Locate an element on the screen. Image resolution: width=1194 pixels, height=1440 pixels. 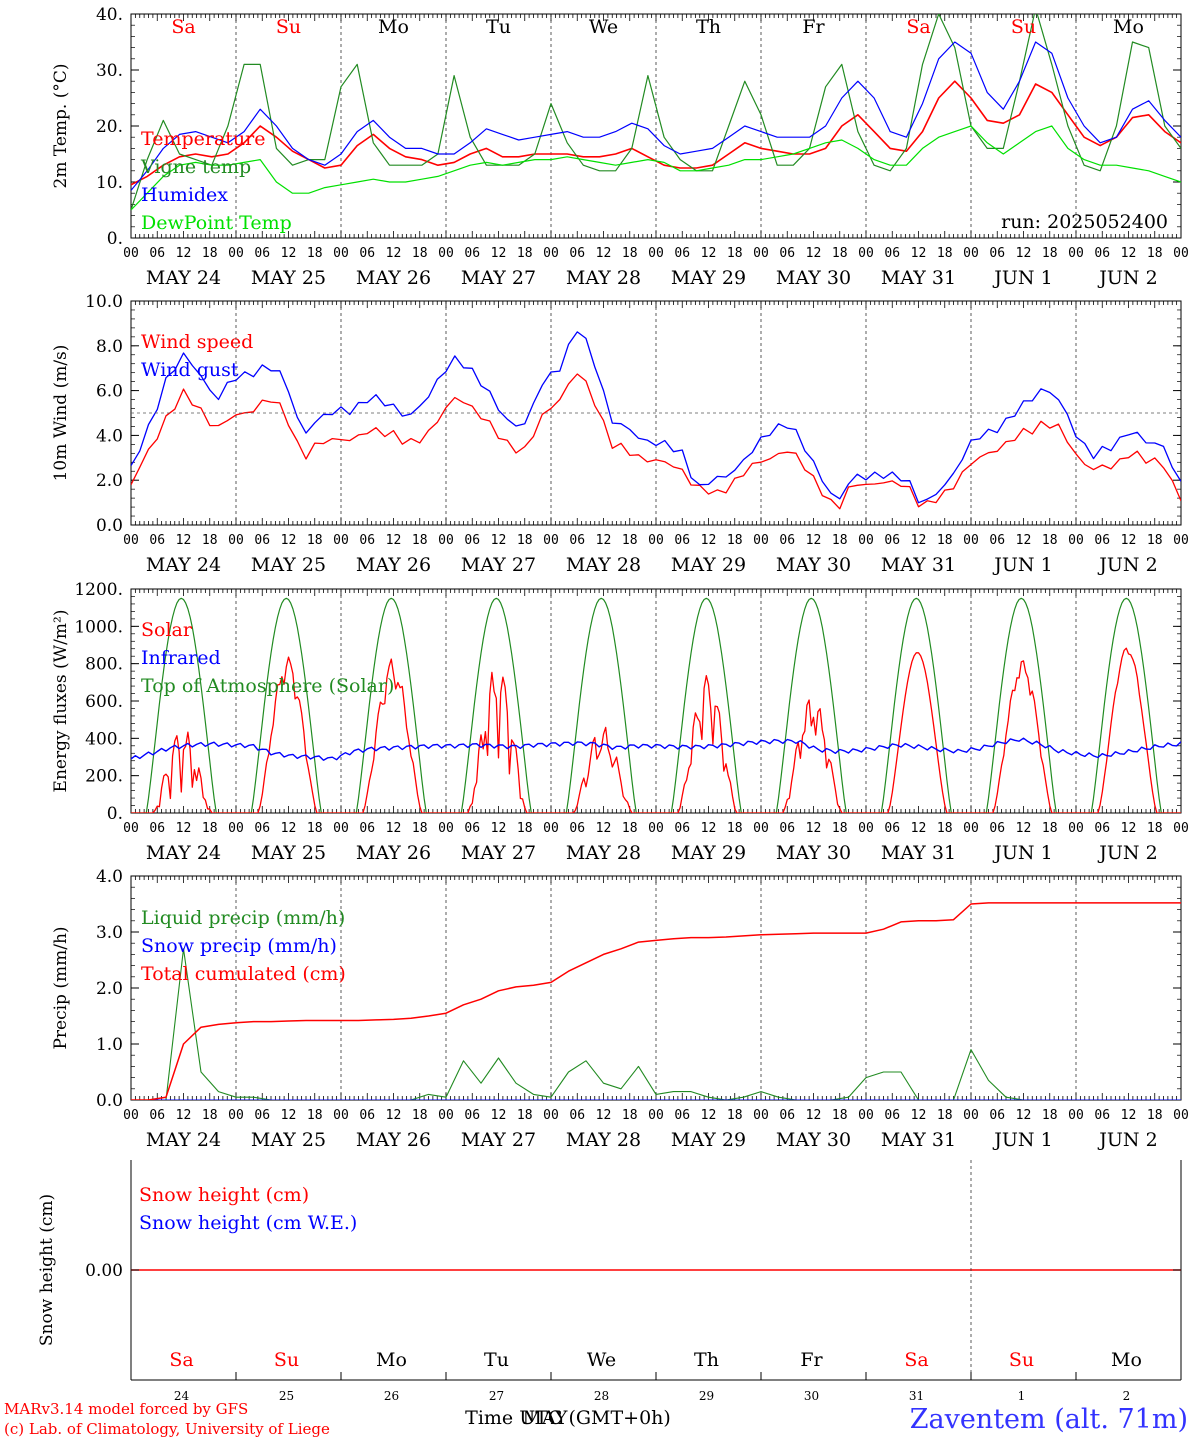
legend-vigne-temp: Vigne temp is located at coordinates (195, 167).